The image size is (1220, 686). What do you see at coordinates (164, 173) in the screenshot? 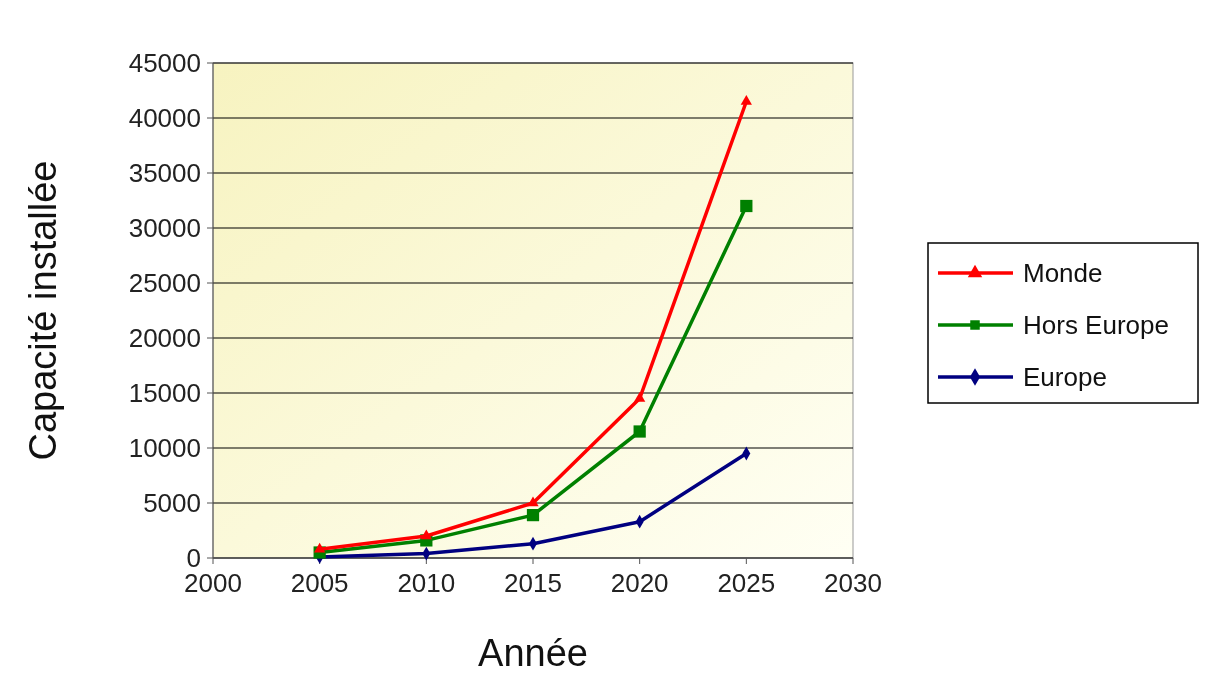
I see `y-tick-label: 35000` at bounding box center [164, 173].